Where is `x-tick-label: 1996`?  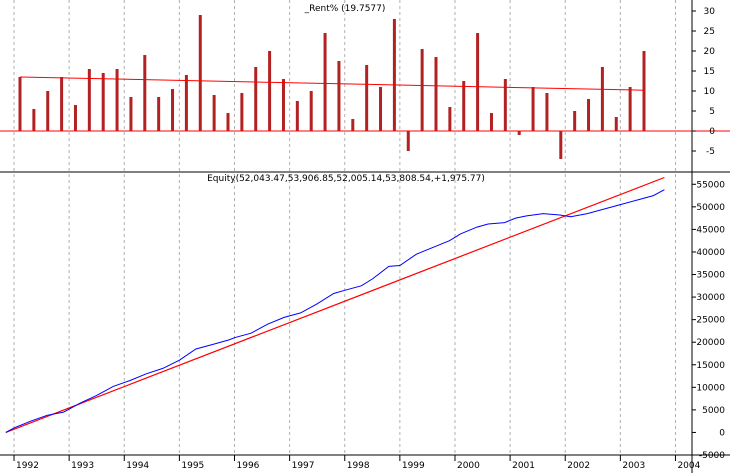
x-tick-label: 1996 is located at coordinates (248, 466).